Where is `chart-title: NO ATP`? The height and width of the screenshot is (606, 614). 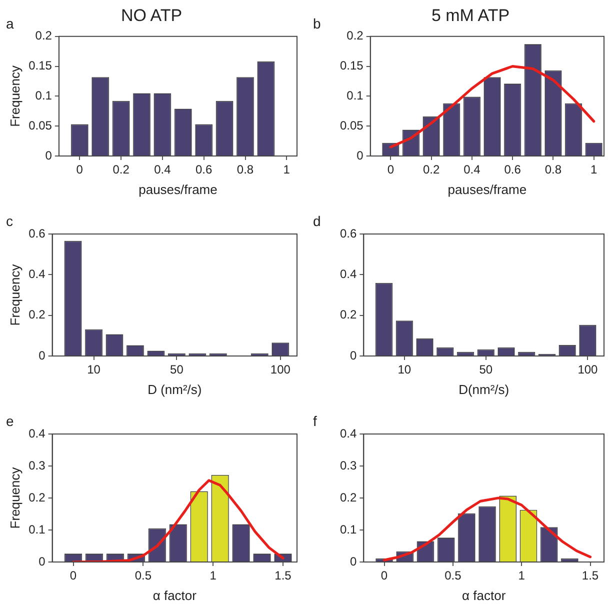 chart-title: NO ATP is located at coordinates (151, 15).